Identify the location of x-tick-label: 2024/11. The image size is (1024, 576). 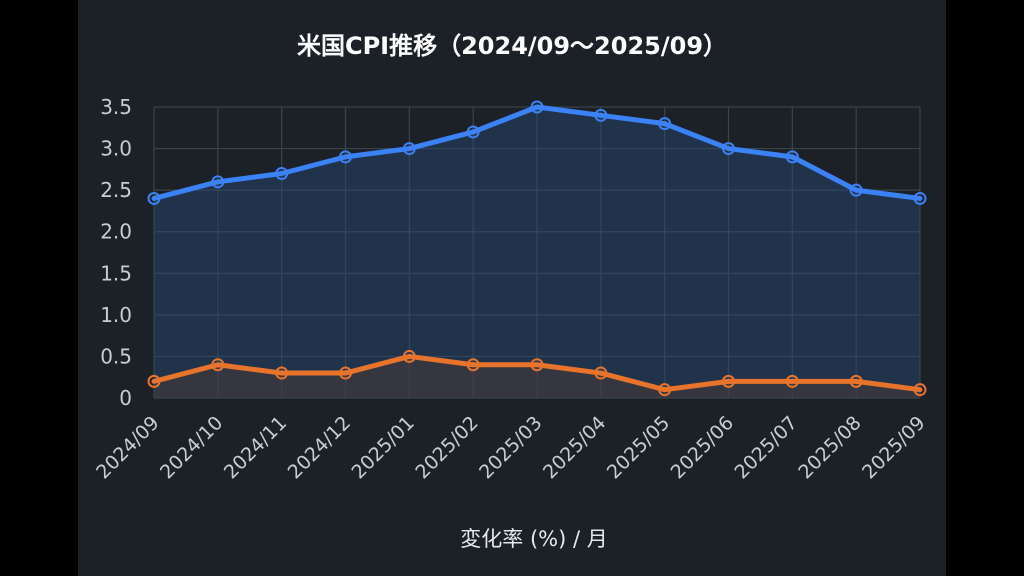
(255, 447).